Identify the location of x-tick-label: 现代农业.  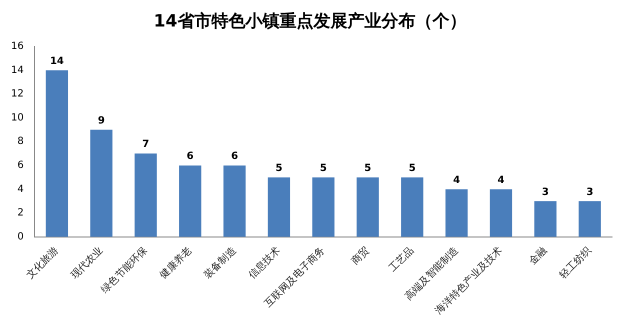
(87, 263).